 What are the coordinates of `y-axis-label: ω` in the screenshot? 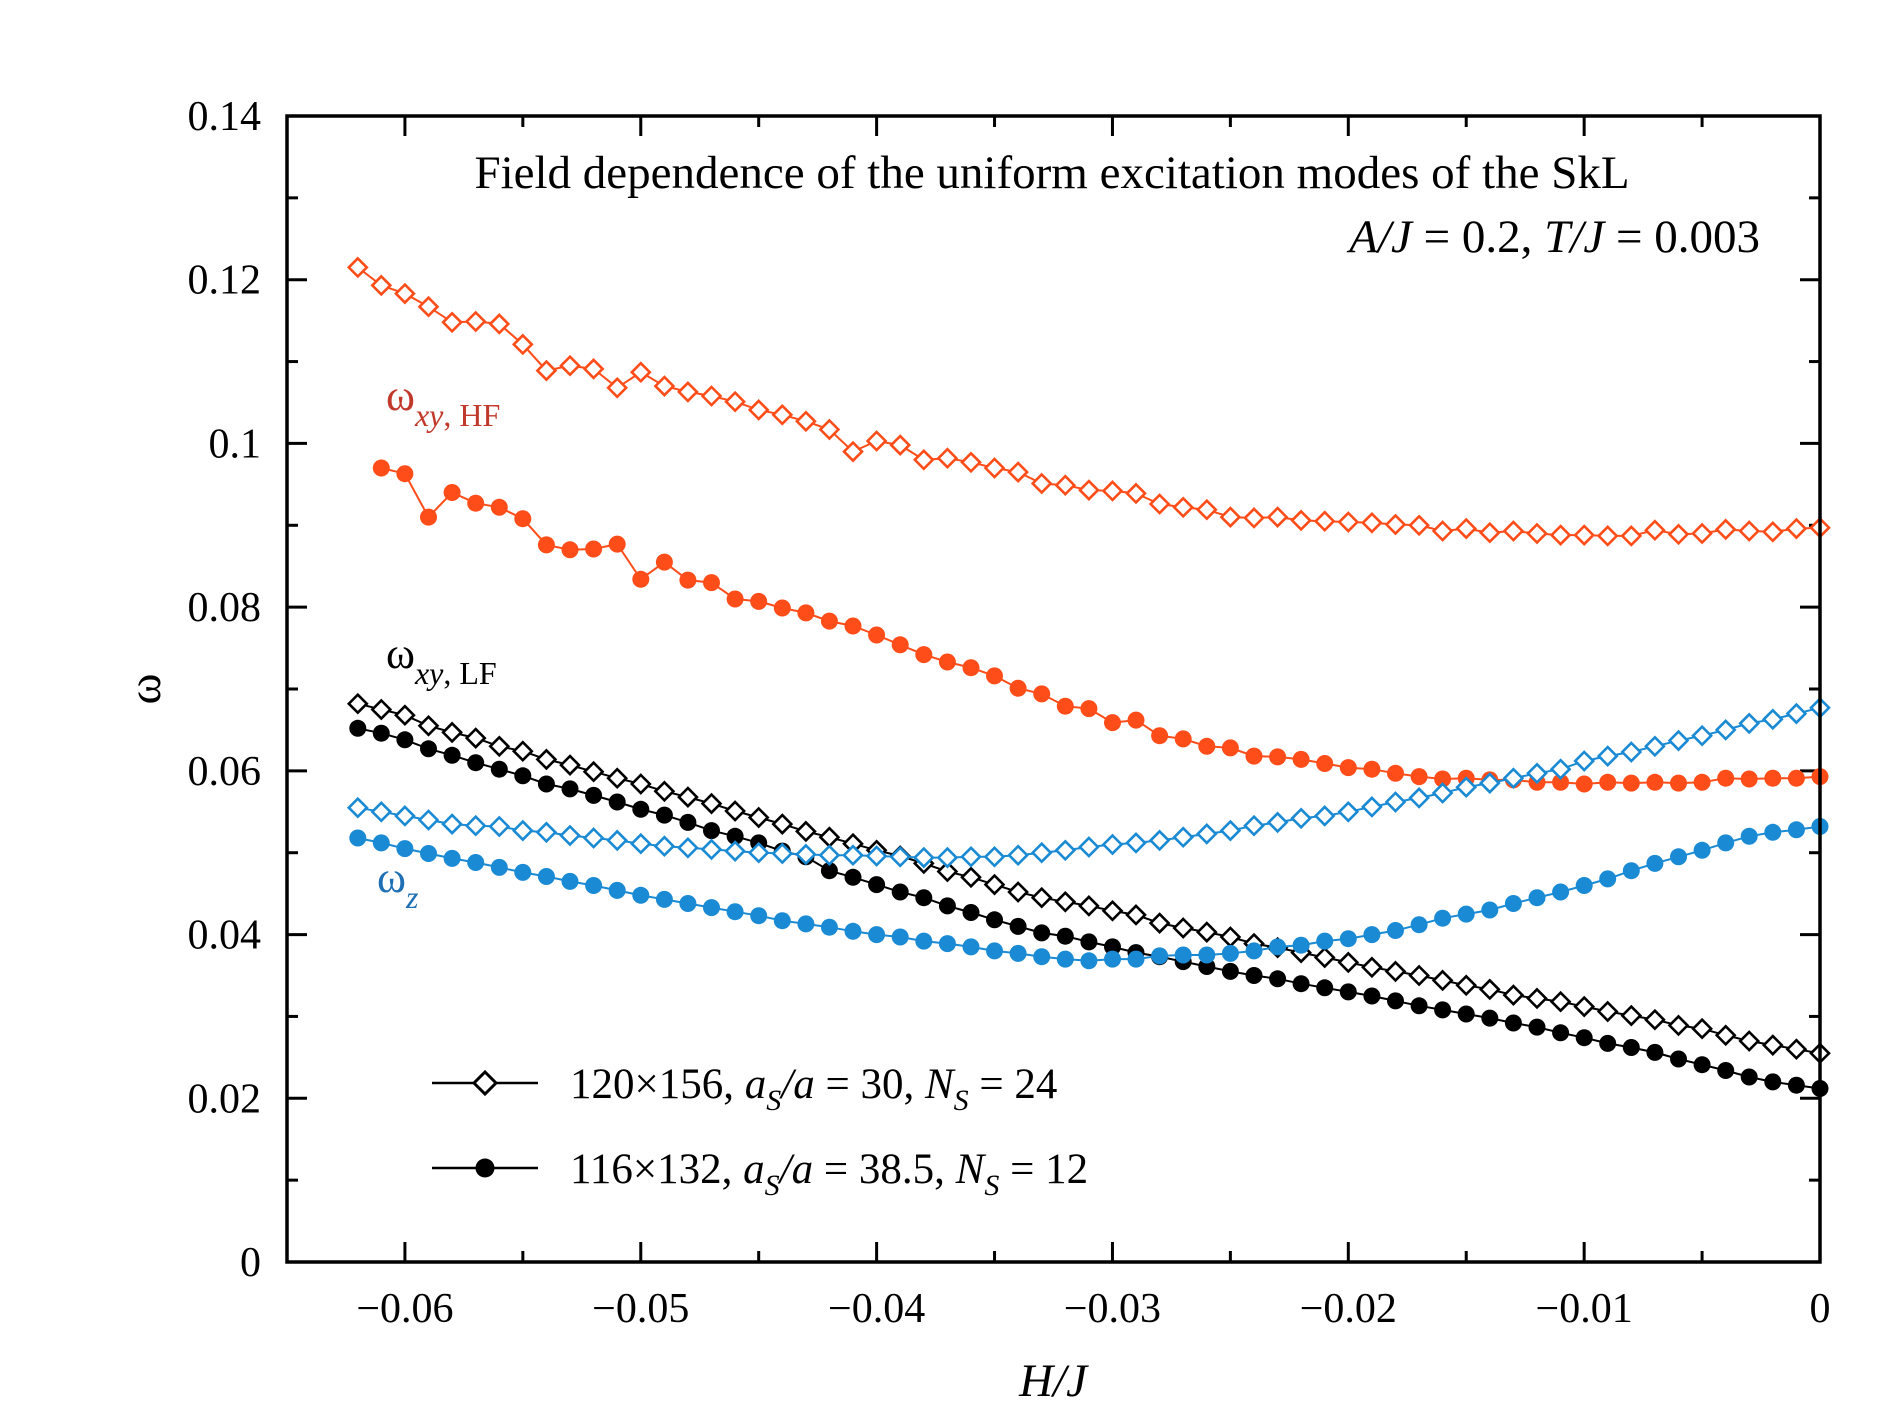 It's located at (145, 689).